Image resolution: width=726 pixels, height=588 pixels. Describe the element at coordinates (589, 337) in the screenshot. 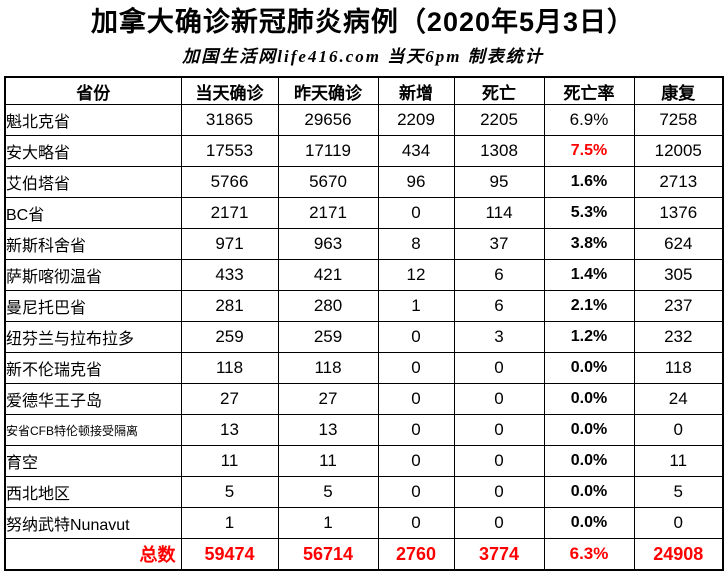

I see `death-rate-cell: 1.2%` at that location.